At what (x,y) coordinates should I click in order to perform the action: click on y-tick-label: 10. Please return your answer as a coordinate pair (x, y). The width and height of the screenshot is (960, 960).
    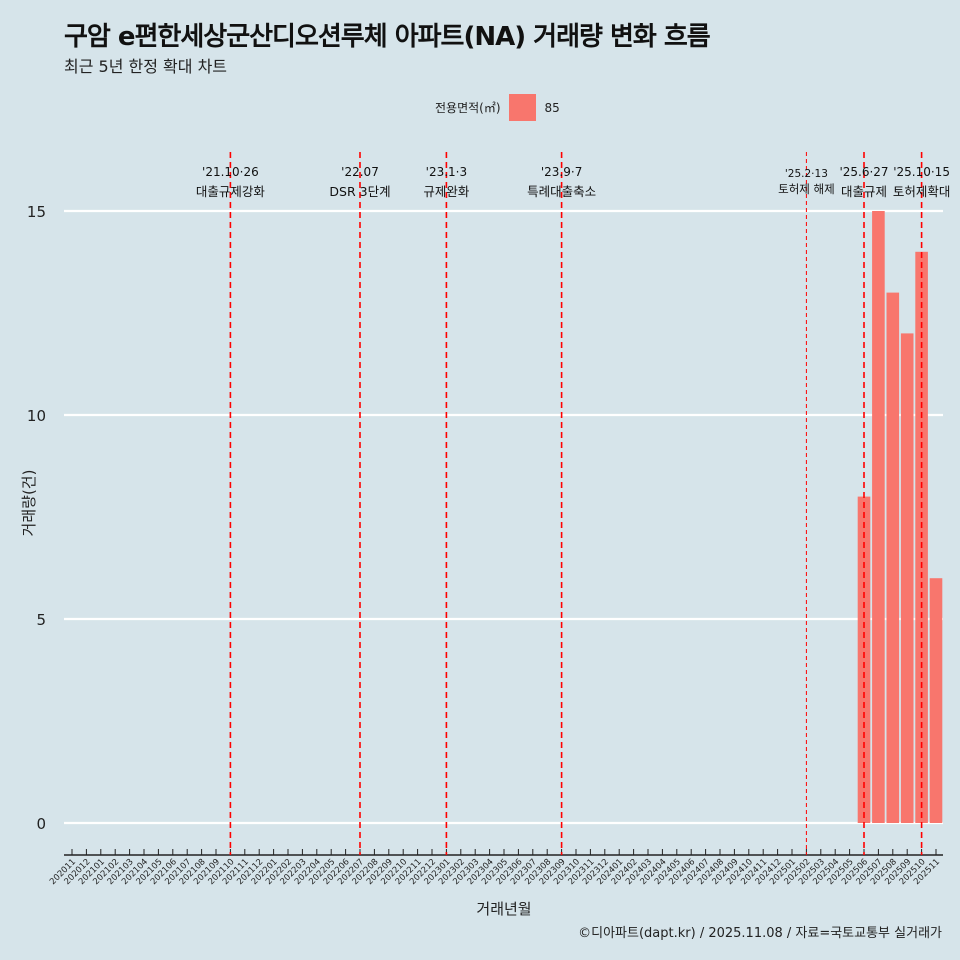
    Looking at the image, I should click on (36, 416).